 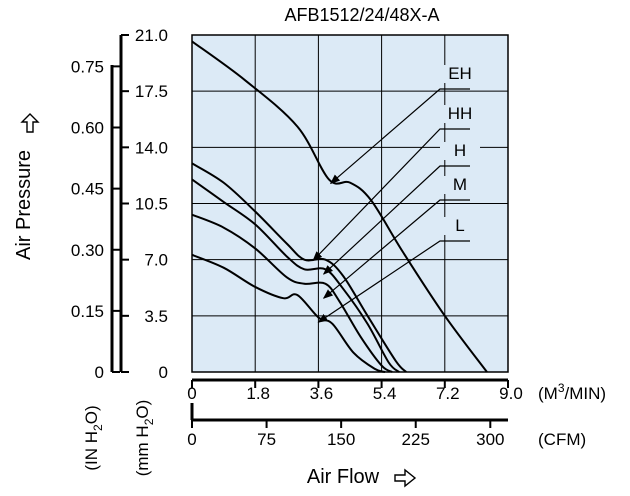 I want to click on x-tick-label-cfm: 150, so click(x=341, y=439).